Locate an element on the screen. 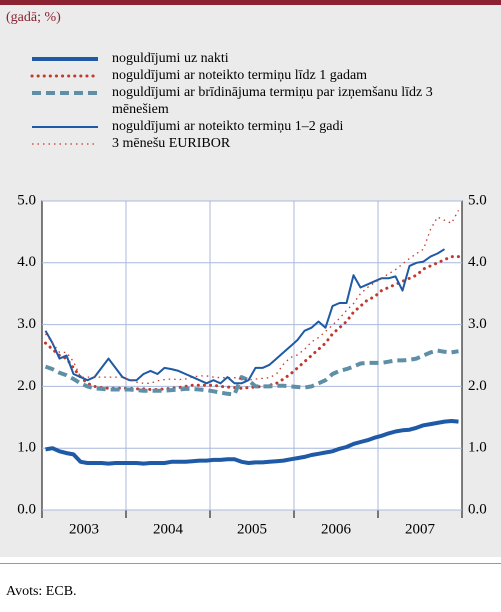 This screenshot has width=501, height=612. subtitle: (gadā; %) is located at coordinates (33, 17).